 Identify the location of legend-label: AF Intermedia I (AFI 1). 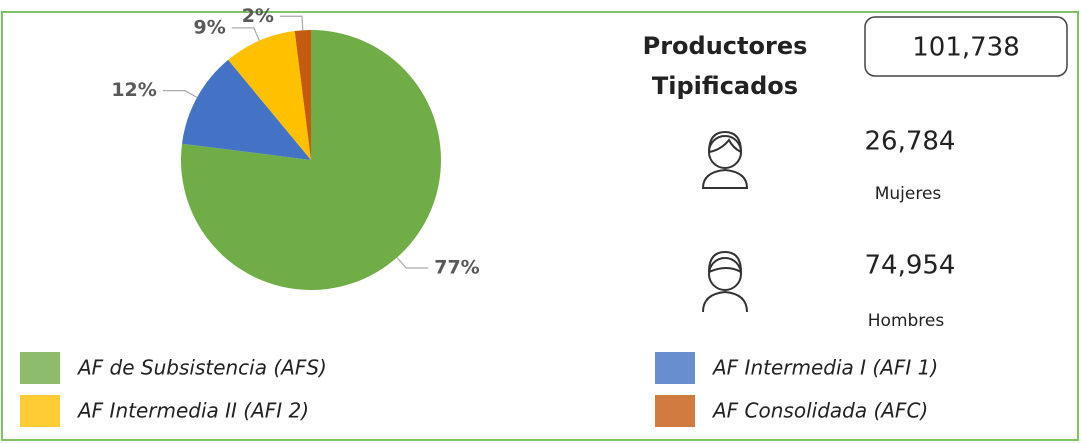
(824, 368).